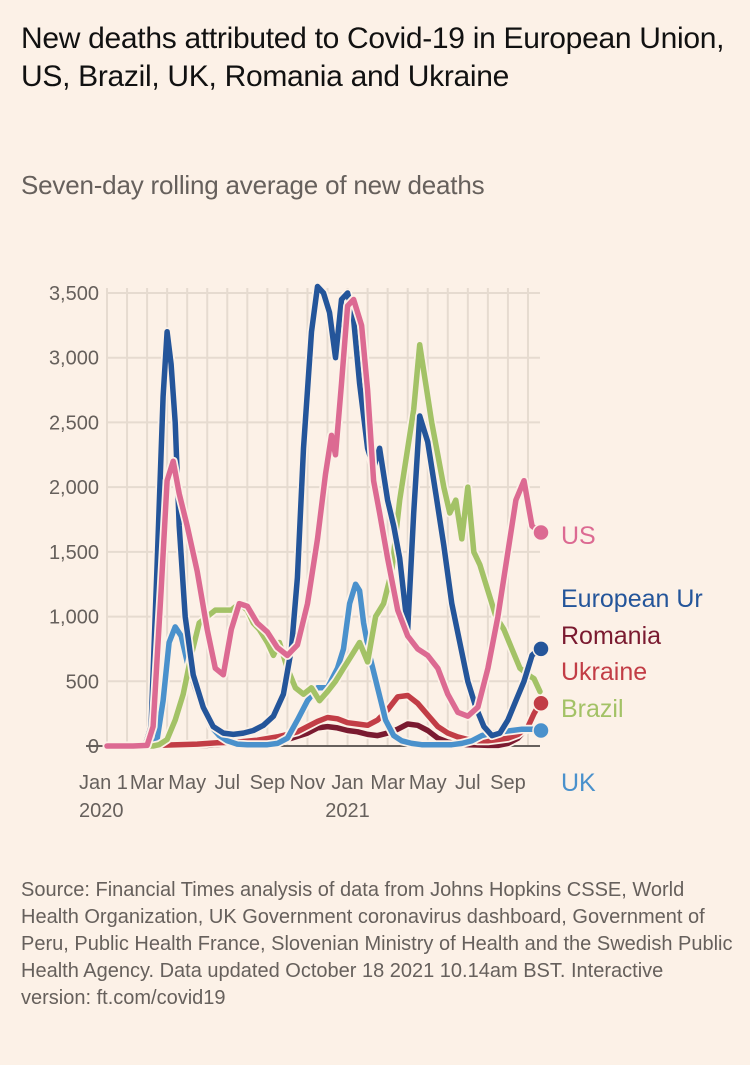 This screenshot has width=750, height=1065. Describe the element at coordinates (347, 783) in the screenshot. I see `x-tick-label: Jan` at that location.